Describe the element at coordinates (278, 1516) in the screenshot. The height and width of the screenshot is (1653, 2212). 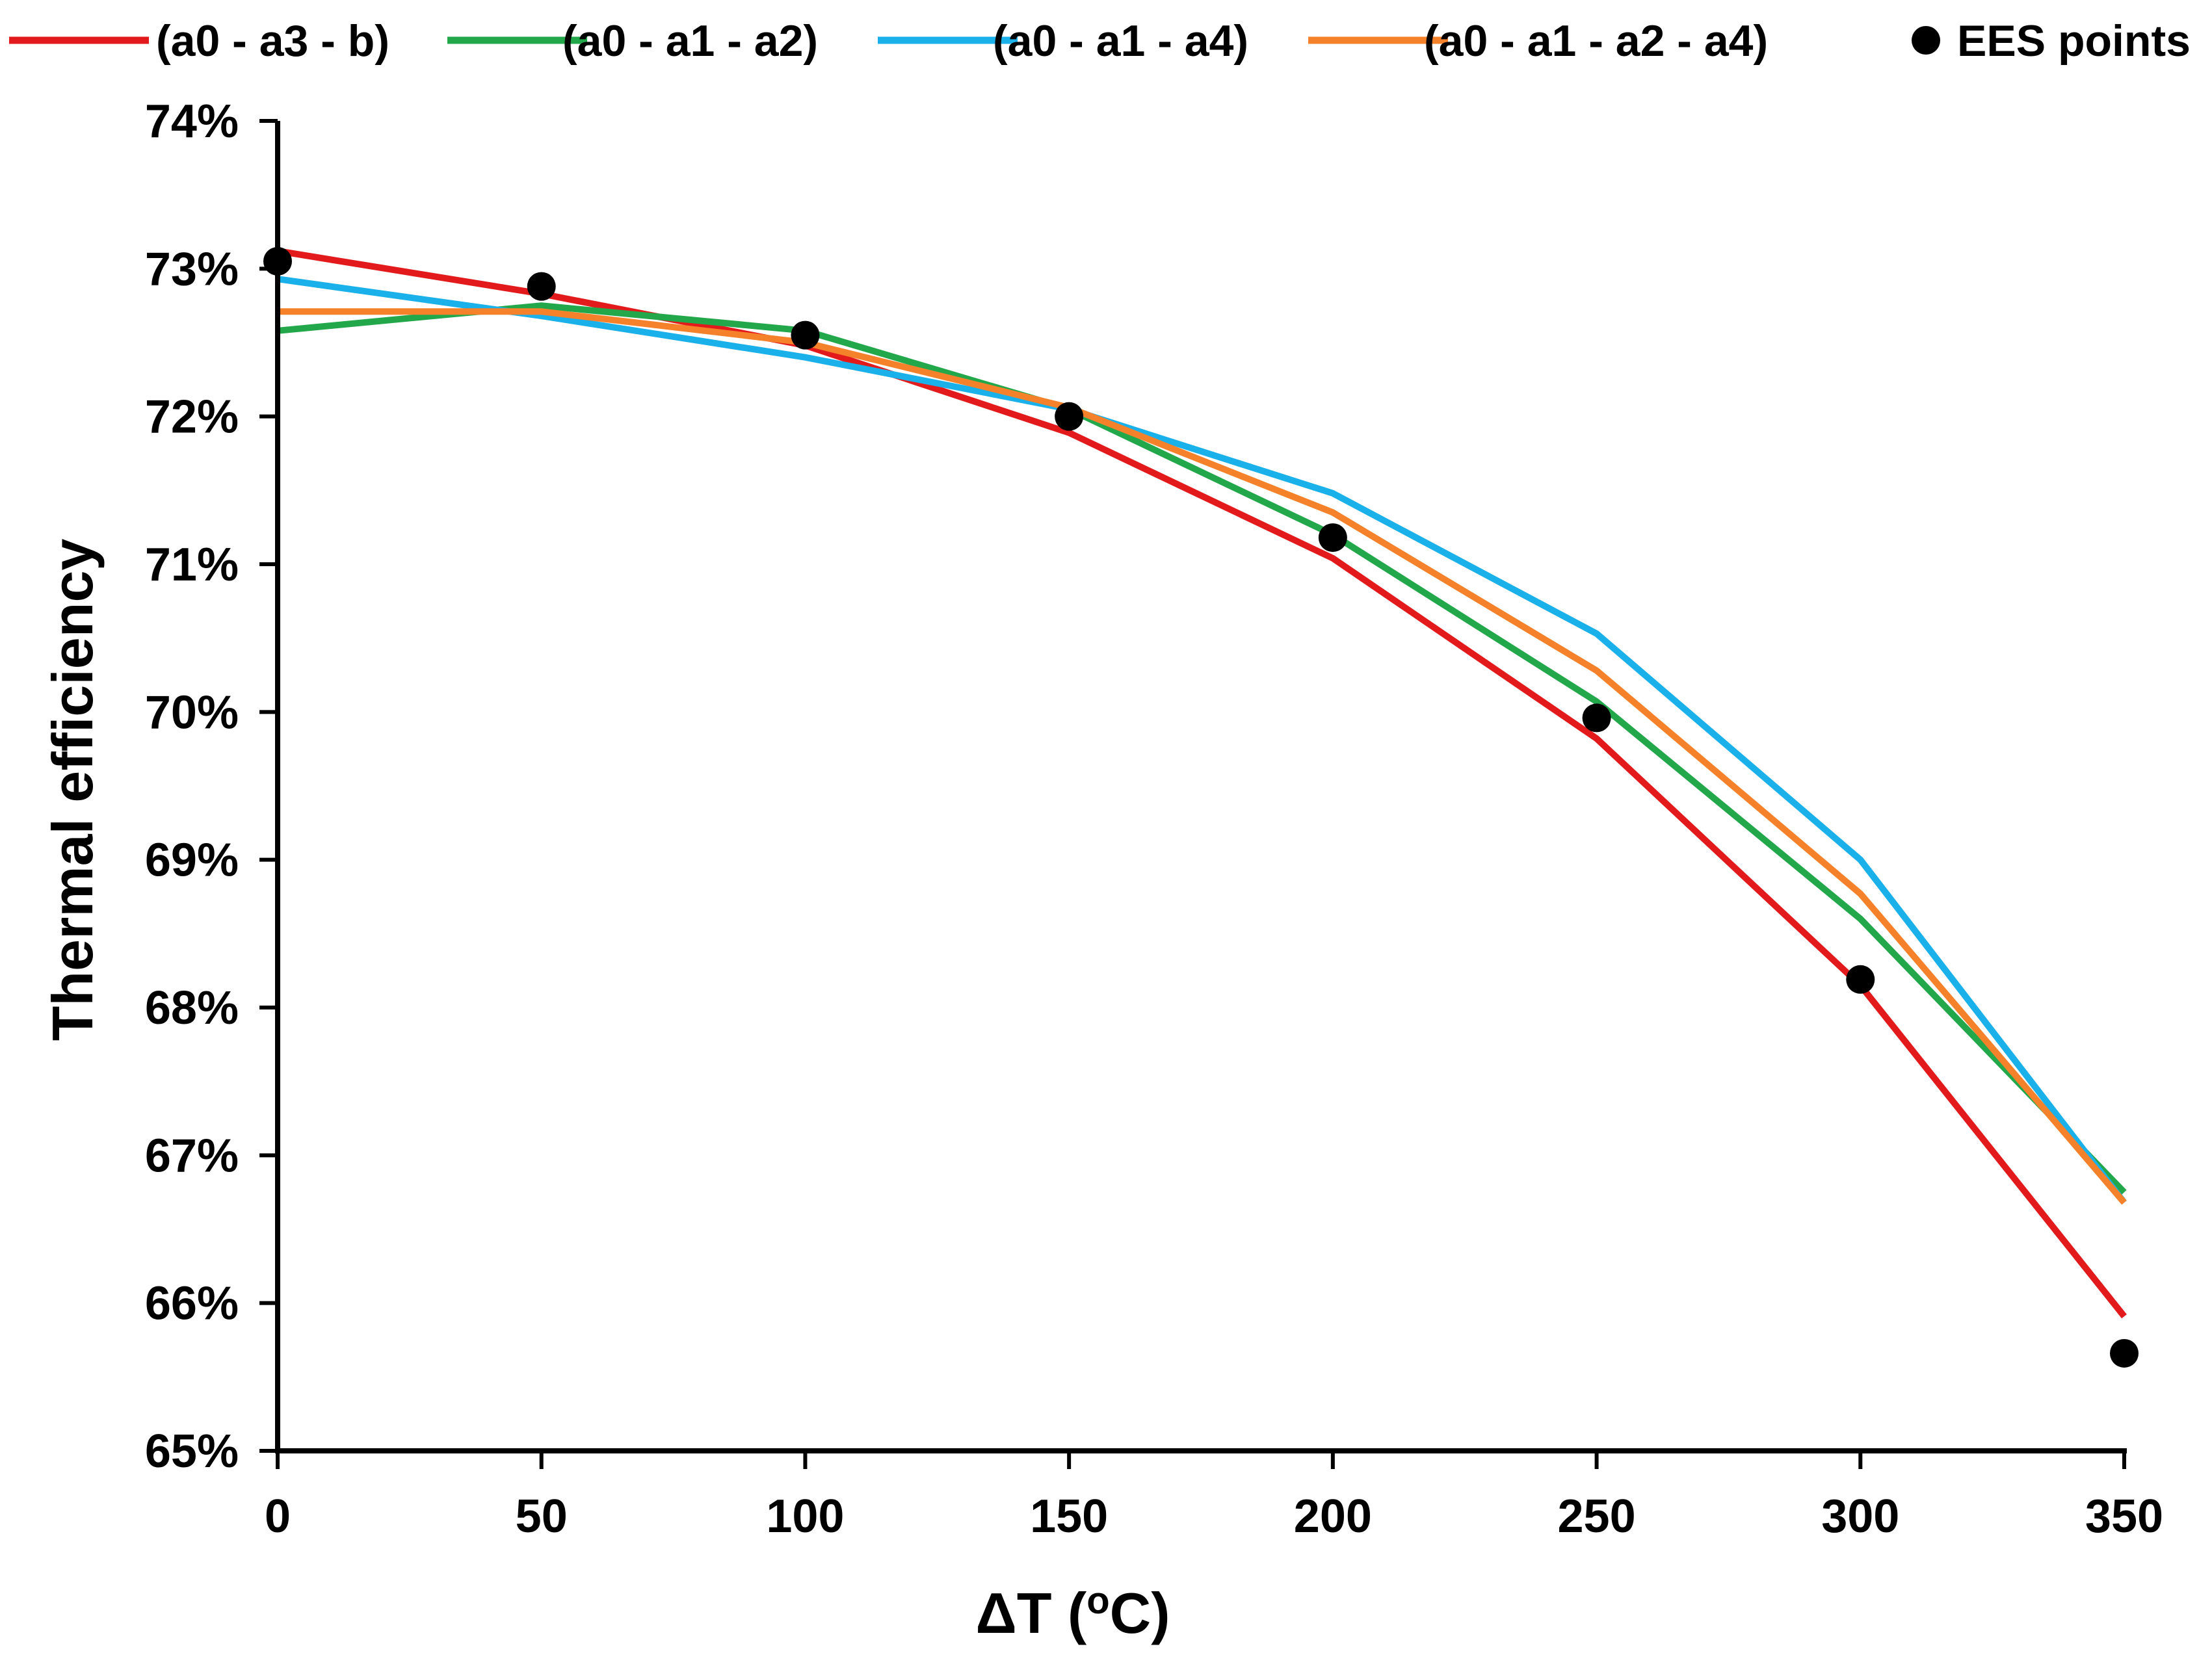
I see `x-tick-label: 0` at that location.